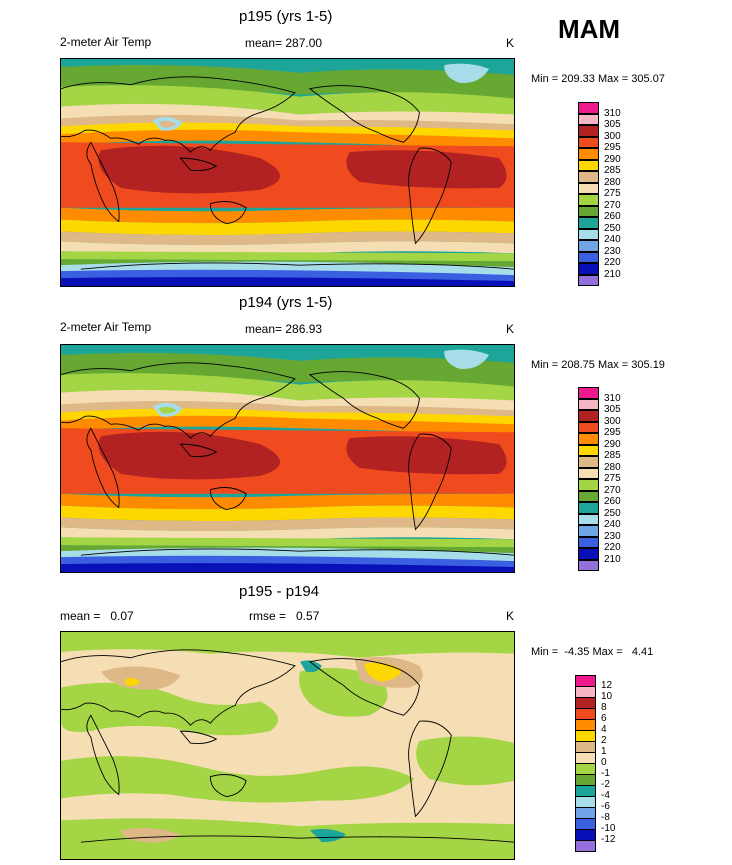 The height and width of the screenshot is (865, 732). I want to click on panel-2-title: p194 (yrs 1-5), so click(286, 302).